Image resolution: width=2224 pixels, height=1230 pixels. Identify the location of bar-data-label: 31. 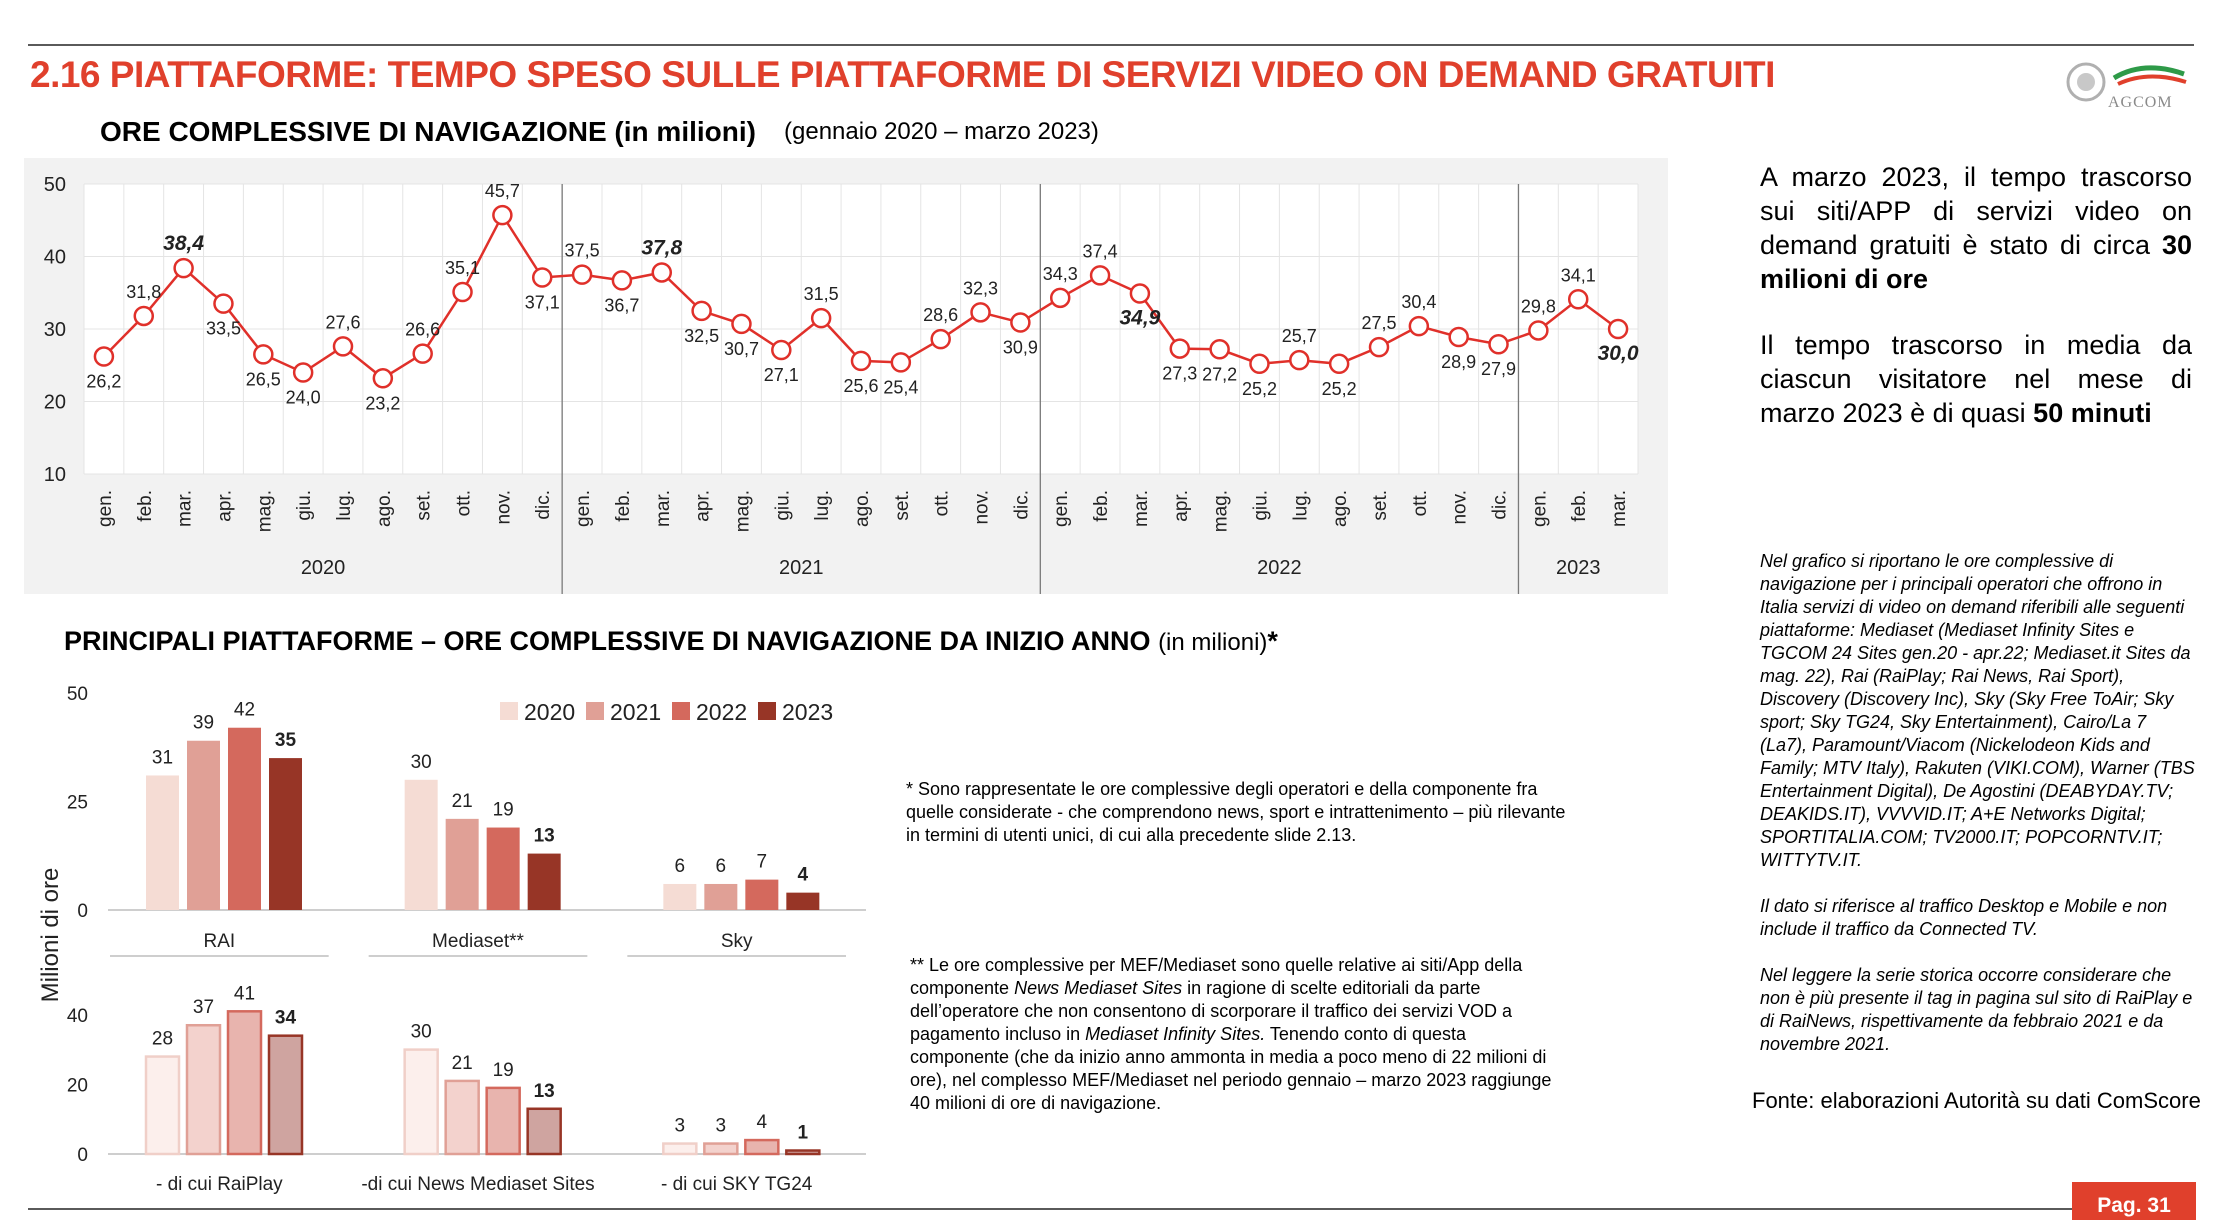
(162, 757).